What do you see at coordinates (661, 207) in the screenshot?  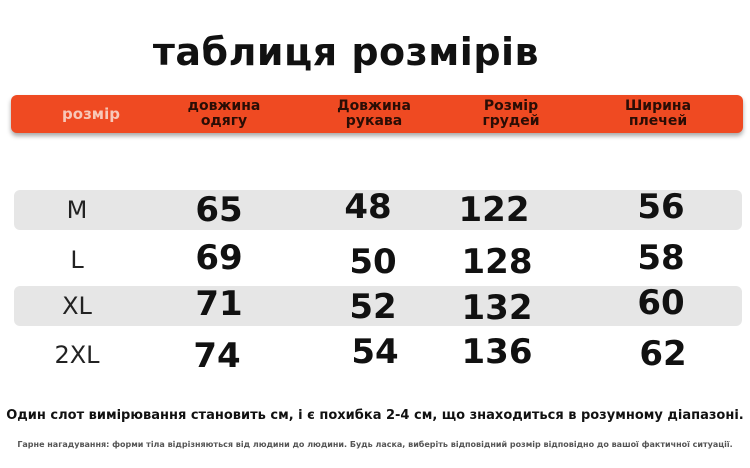 I see `shoulder-value: 56` at bounding box center [661, 207].